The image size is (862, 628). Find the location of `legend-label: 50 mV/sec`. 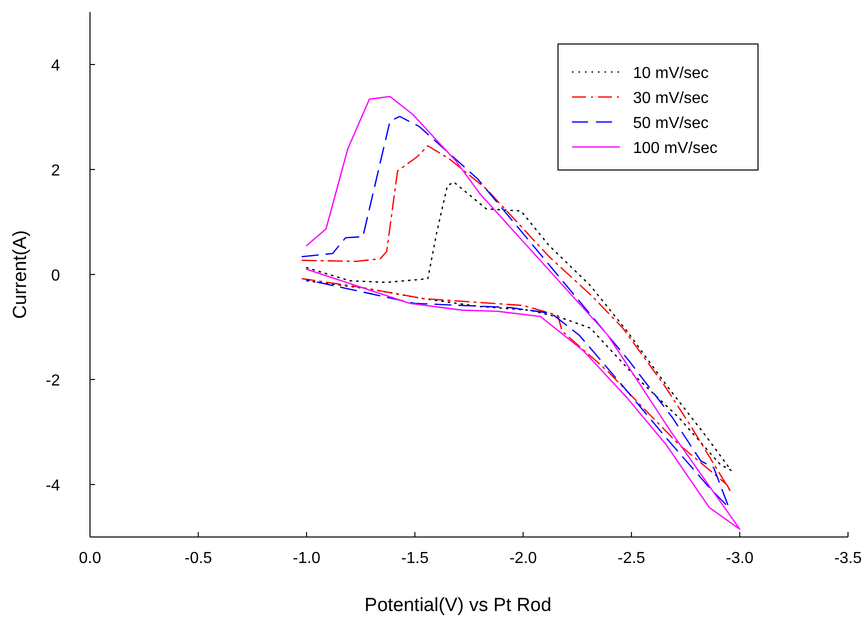

legend-label: 50 mV/sec is located at coordinates (671, 123).